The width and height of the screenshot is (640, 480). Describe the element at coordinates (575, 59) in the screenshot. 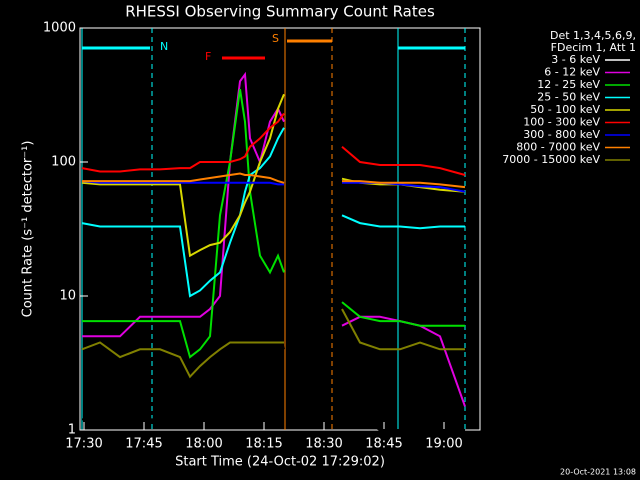

I see `legend-label: 3 - 6 keV` at that location.